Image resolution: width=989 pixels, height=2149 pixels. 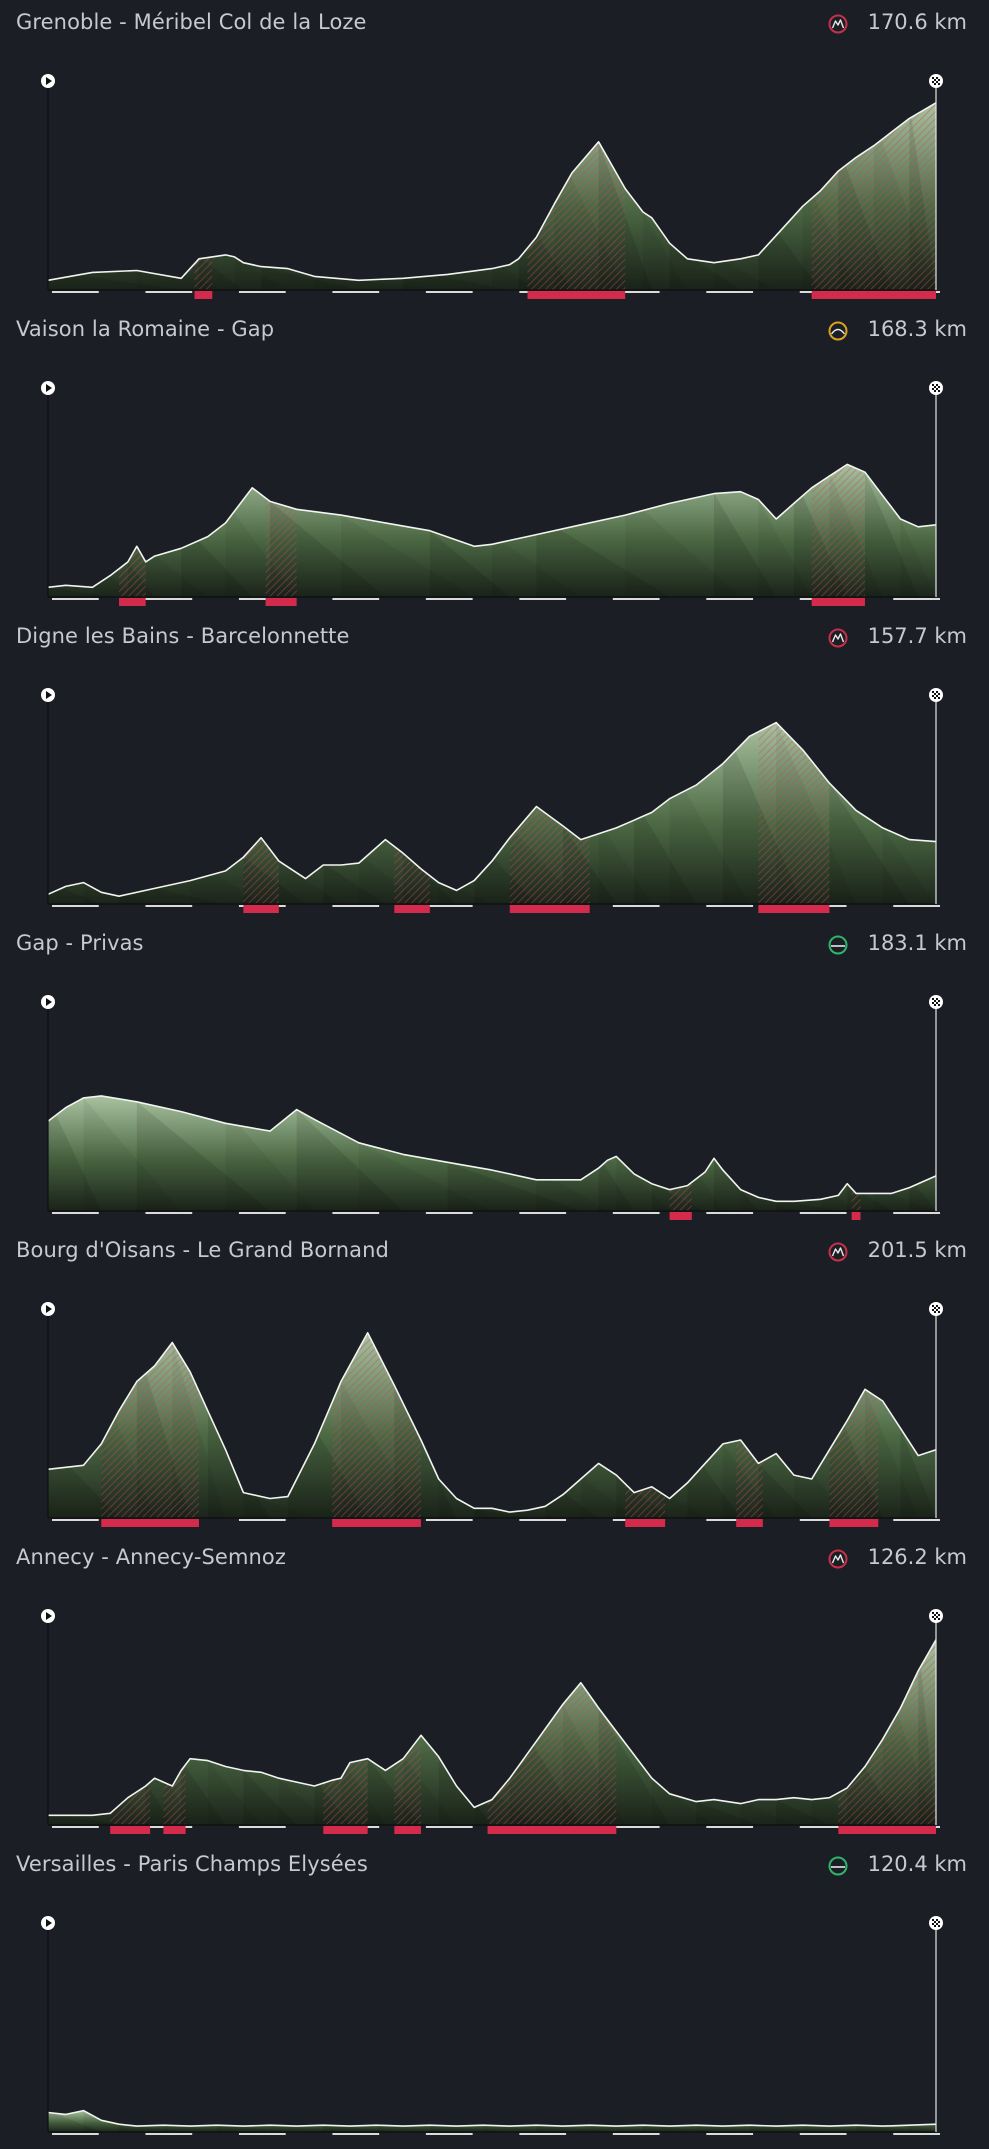 What do you see at coordinates (917, 636) in the screenshot?
I see `stage-distance: 157.7 km` at bounding box center [917, 636].